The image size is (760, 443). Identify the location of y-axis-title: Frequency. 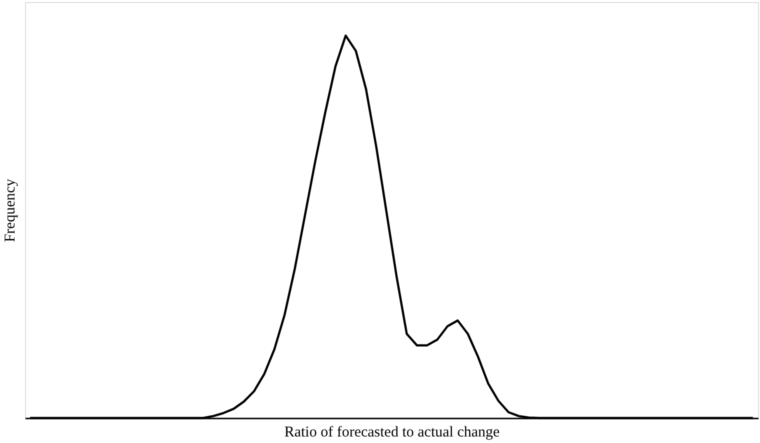
(10, 210).